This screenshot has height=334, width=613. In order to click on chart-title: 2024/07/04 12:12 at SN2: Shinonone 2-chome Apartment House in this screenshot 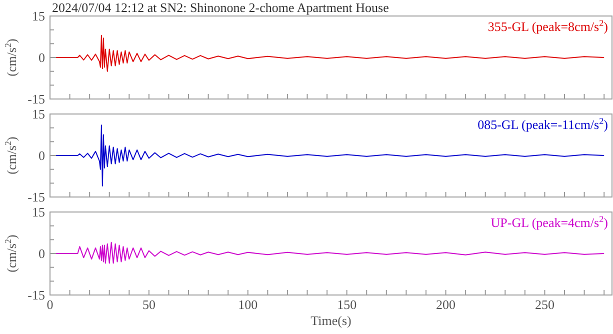, I will do `click(221, 7)`.